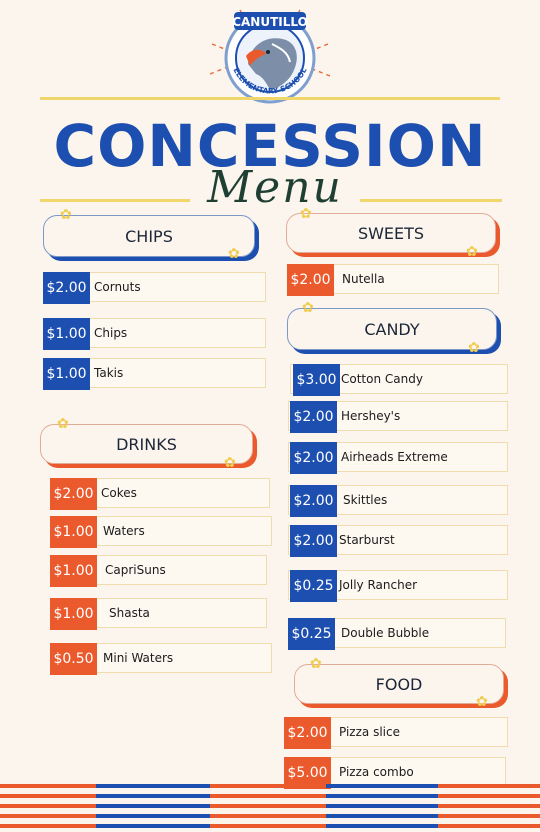 This screenshot has width=540, height=832. Describe the element at coordinates (398, 541) in the screenshot. I see `menu-row: $2.00 Starburst` at that location.